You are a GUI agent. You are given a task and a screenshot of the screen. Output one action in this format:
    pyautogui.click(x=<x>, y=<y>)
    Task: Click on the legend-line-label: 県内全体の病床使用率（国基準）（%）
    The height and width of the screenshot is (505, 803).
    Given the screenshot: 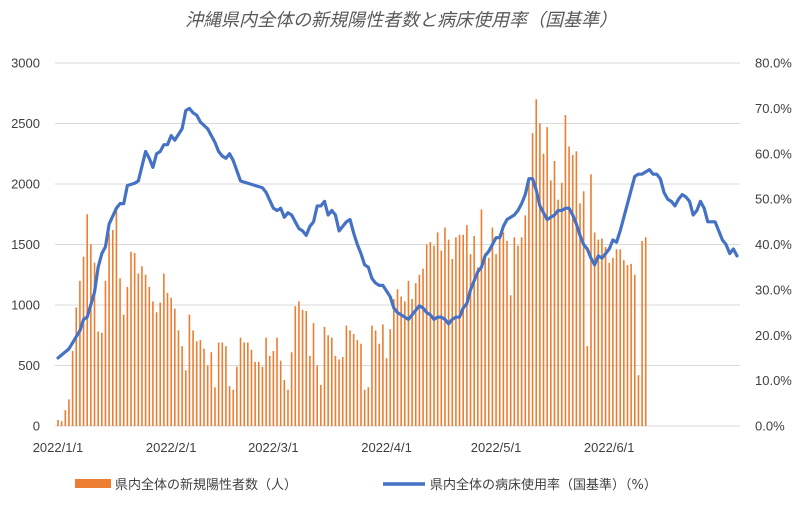 What is the action you would take?
    pyautogui.click(x=543, y=485)
    